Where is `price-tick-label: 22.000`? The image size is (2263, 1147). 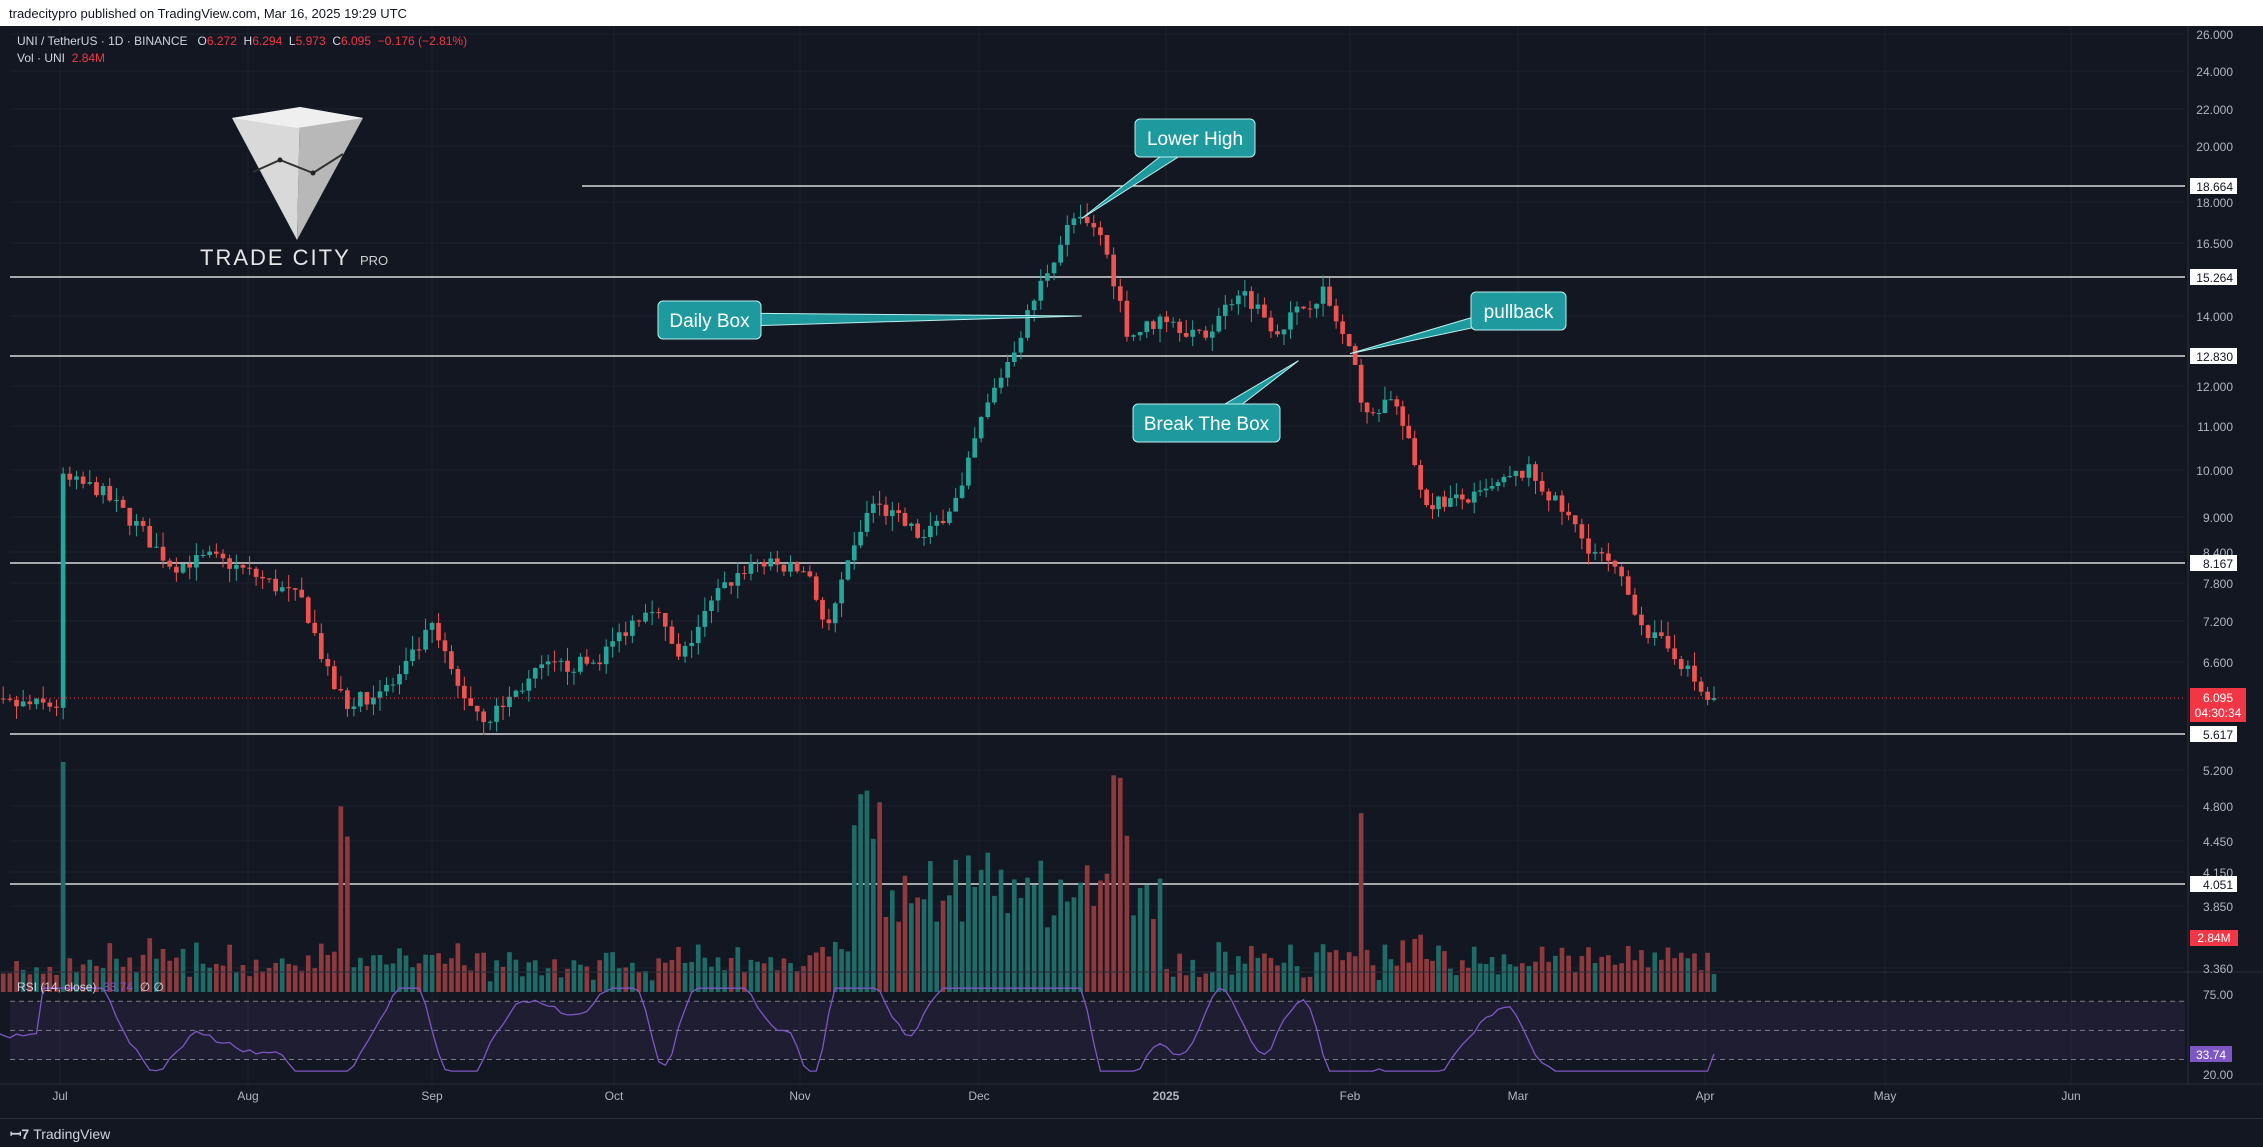 price-tick-label: 22.000 is located at coordinates (2214, 110).